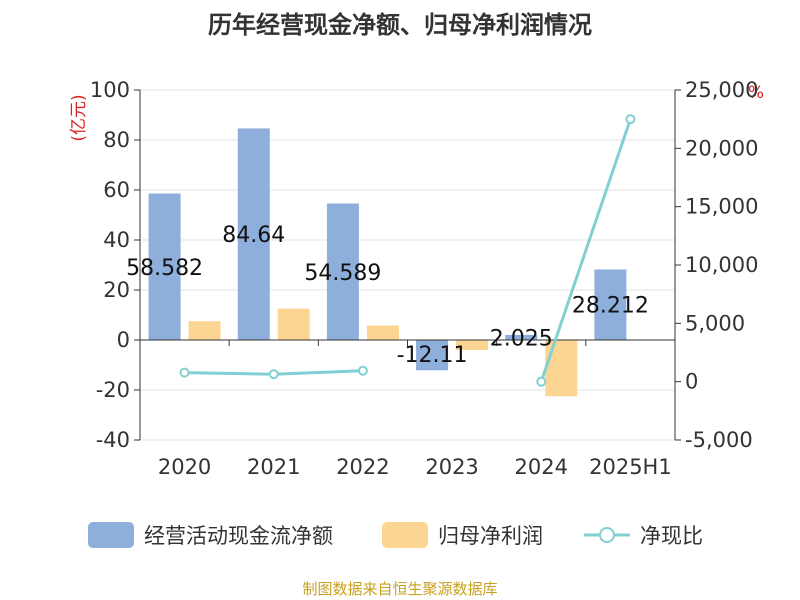 The width and height of the screenshot is (800, 600). Describe the element at coordinates (113, 440) in the screenshot. I see `left-tick-label: -40` at that location.